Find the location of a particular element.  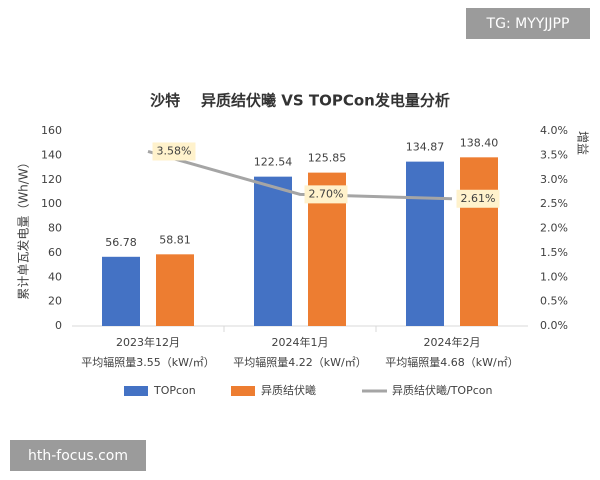

x-tick-sublabel: 平均辐照量3.55（kW/㎡） is located at coordinates (147, 362).